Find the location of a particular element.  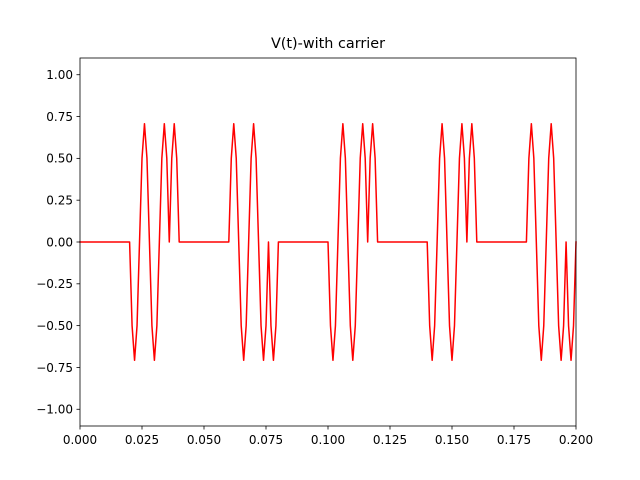

x-tick-label: 0.175 is located at coordinates (514, 440).